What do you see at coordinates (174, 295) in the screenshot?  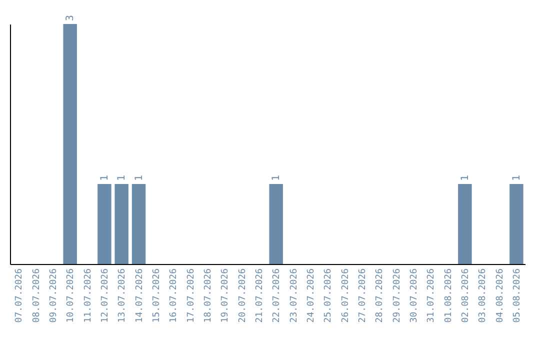 I see `x-tick-label: 16.07.2026` at bounding box center [174, 295].